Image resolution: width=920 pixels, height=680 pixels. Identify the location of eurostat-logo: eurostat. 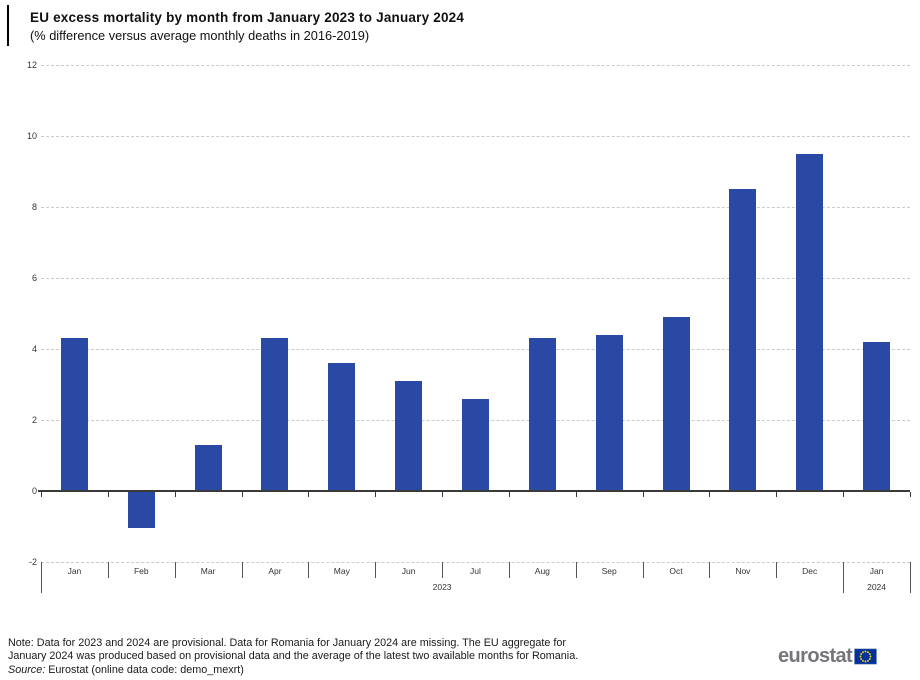
(827, 656).